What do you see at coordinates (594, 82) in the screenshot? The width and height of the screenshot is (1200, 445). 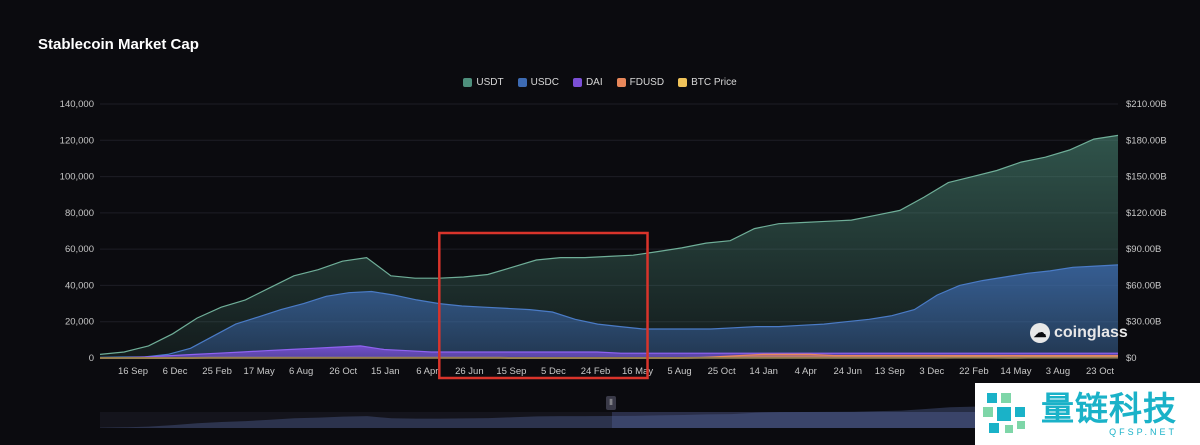 I see `legend-label: DAI` at bounding box center [594, 82].